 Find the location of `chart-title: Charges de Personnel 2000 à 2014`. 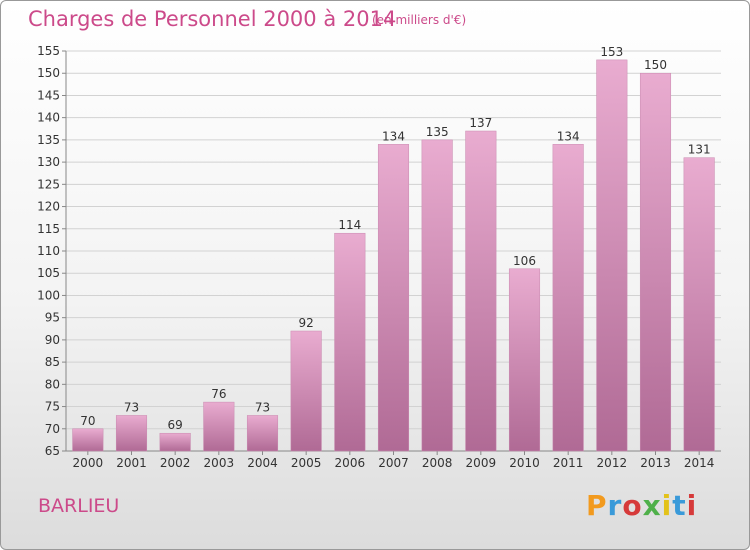

chart-title: Charges de Personnel 2000 à 2014 is located at coordinates (212, 19).